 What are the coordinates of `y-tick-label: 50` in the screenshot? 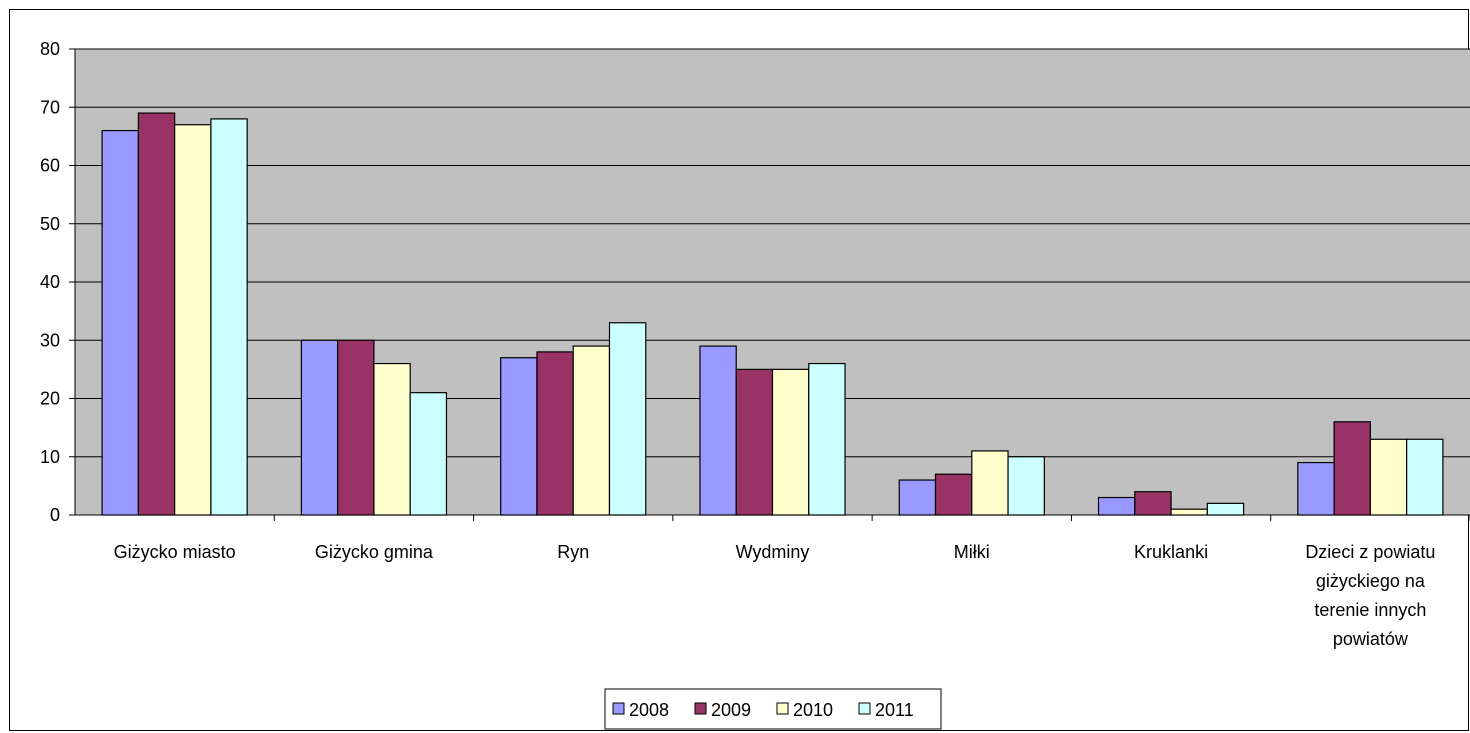 It's located at (50, 224).